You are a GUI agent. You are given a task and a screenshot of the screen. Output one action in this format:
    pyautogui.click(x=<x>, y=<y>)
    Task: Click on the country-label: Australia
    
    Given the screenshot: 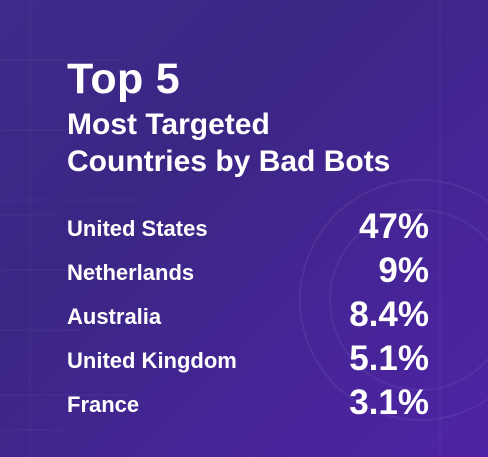 What is the action you would take?
    pyautogui.click(x=114, y=316)
    